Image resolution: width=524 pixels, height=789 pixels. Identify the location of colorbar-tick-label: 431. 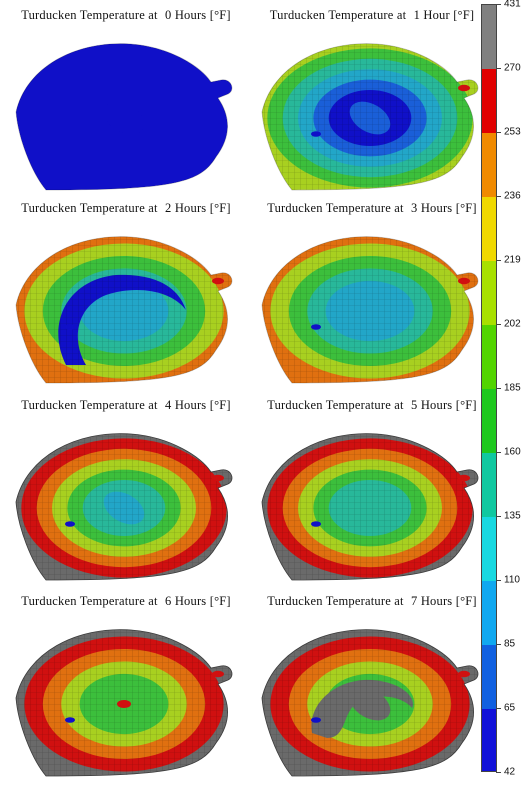
(512, 5).